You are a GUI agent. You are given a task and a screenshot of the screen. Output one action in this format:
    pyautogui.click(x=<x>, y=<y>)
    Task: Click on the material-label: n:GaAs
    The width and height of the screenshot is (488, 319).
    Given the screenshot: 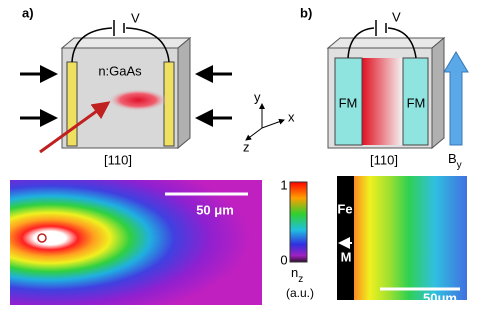 What is the action you would take?
    pyautogui.click(x=120, y=70)
    